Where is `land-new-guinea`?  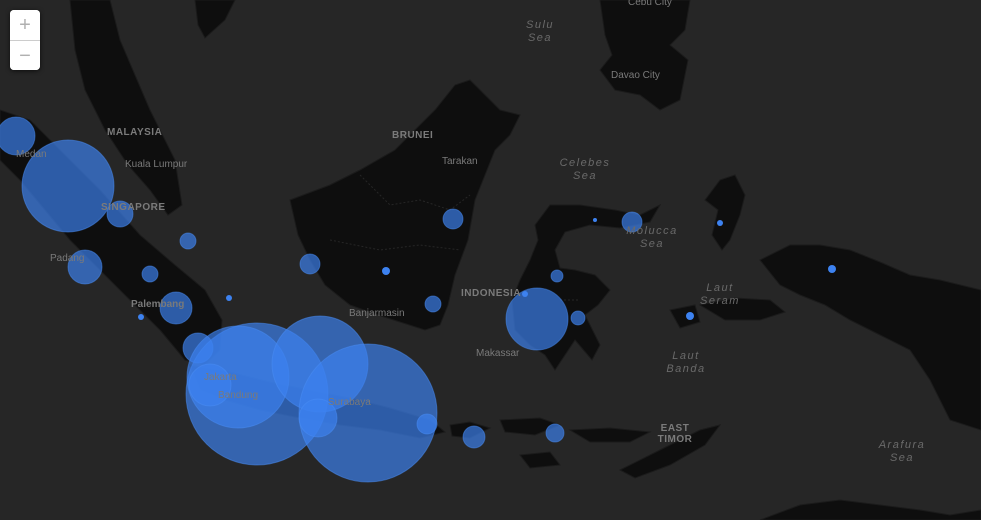 land-new-guinea is located at coordinates (870, 337).